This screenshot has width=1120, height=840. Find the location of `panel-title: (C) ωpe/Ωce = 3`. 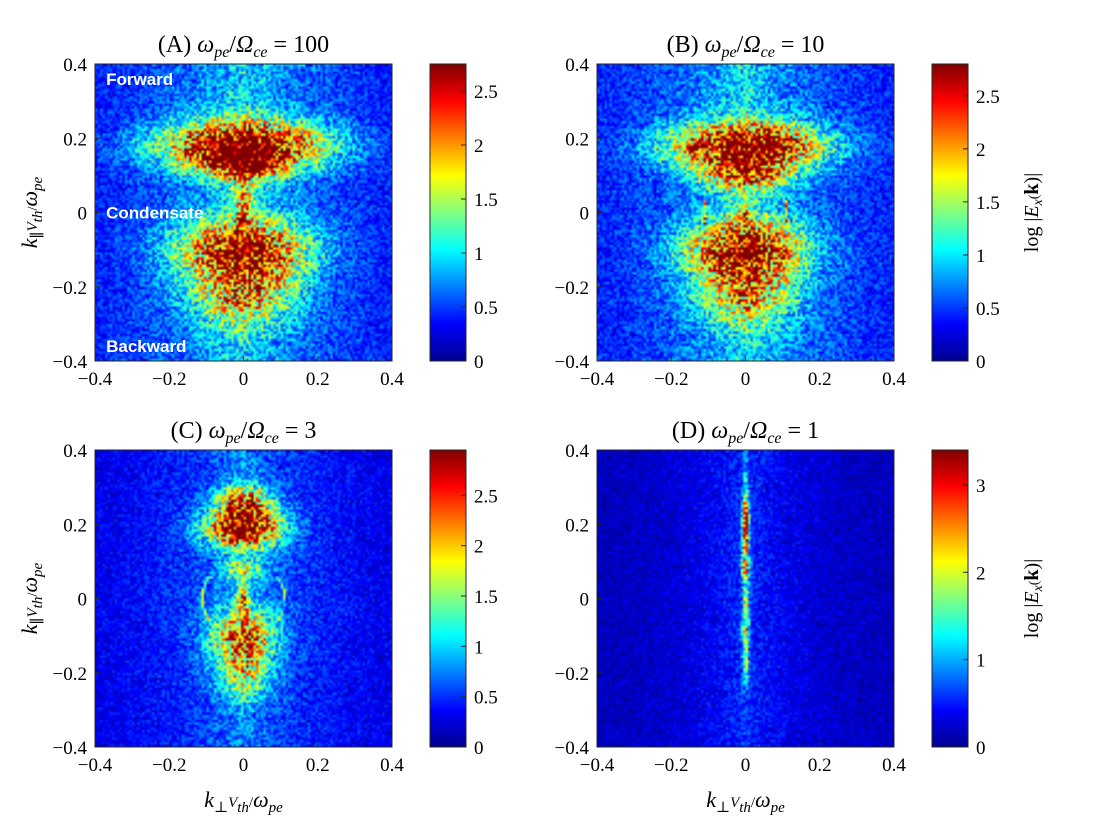

panel-title: (C) ωpe/Ωce = 3 is located at coordinates (244, 432).